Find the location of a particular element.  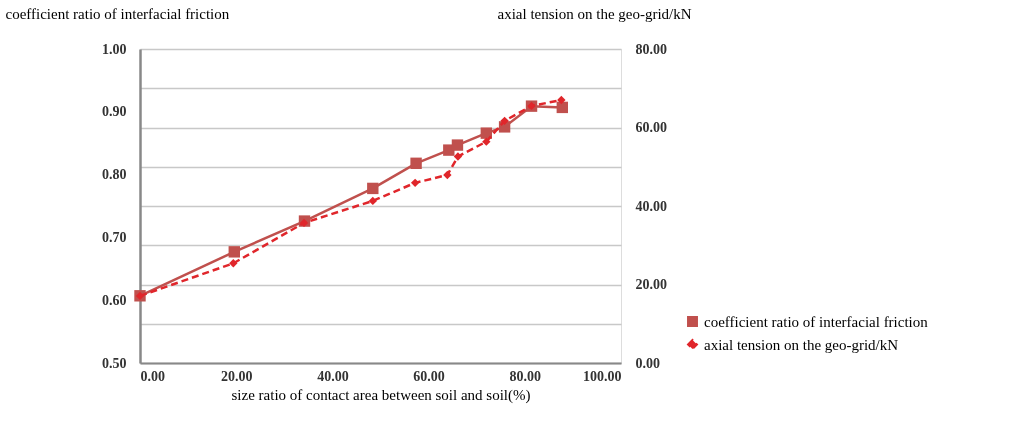

y2-tick-label: 0.00 is located at coordinates (647, 363).